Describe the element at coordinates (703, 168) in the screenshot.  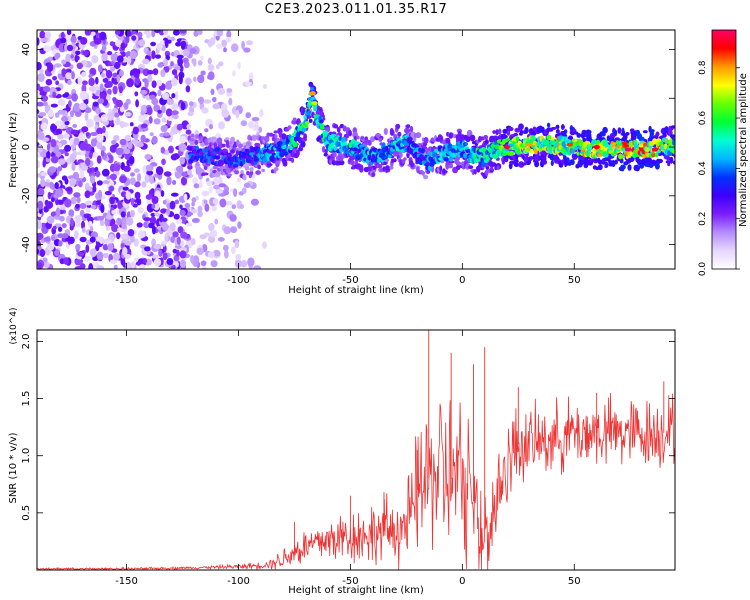
I see `colorbar-tick-label: 0.4` at that location.